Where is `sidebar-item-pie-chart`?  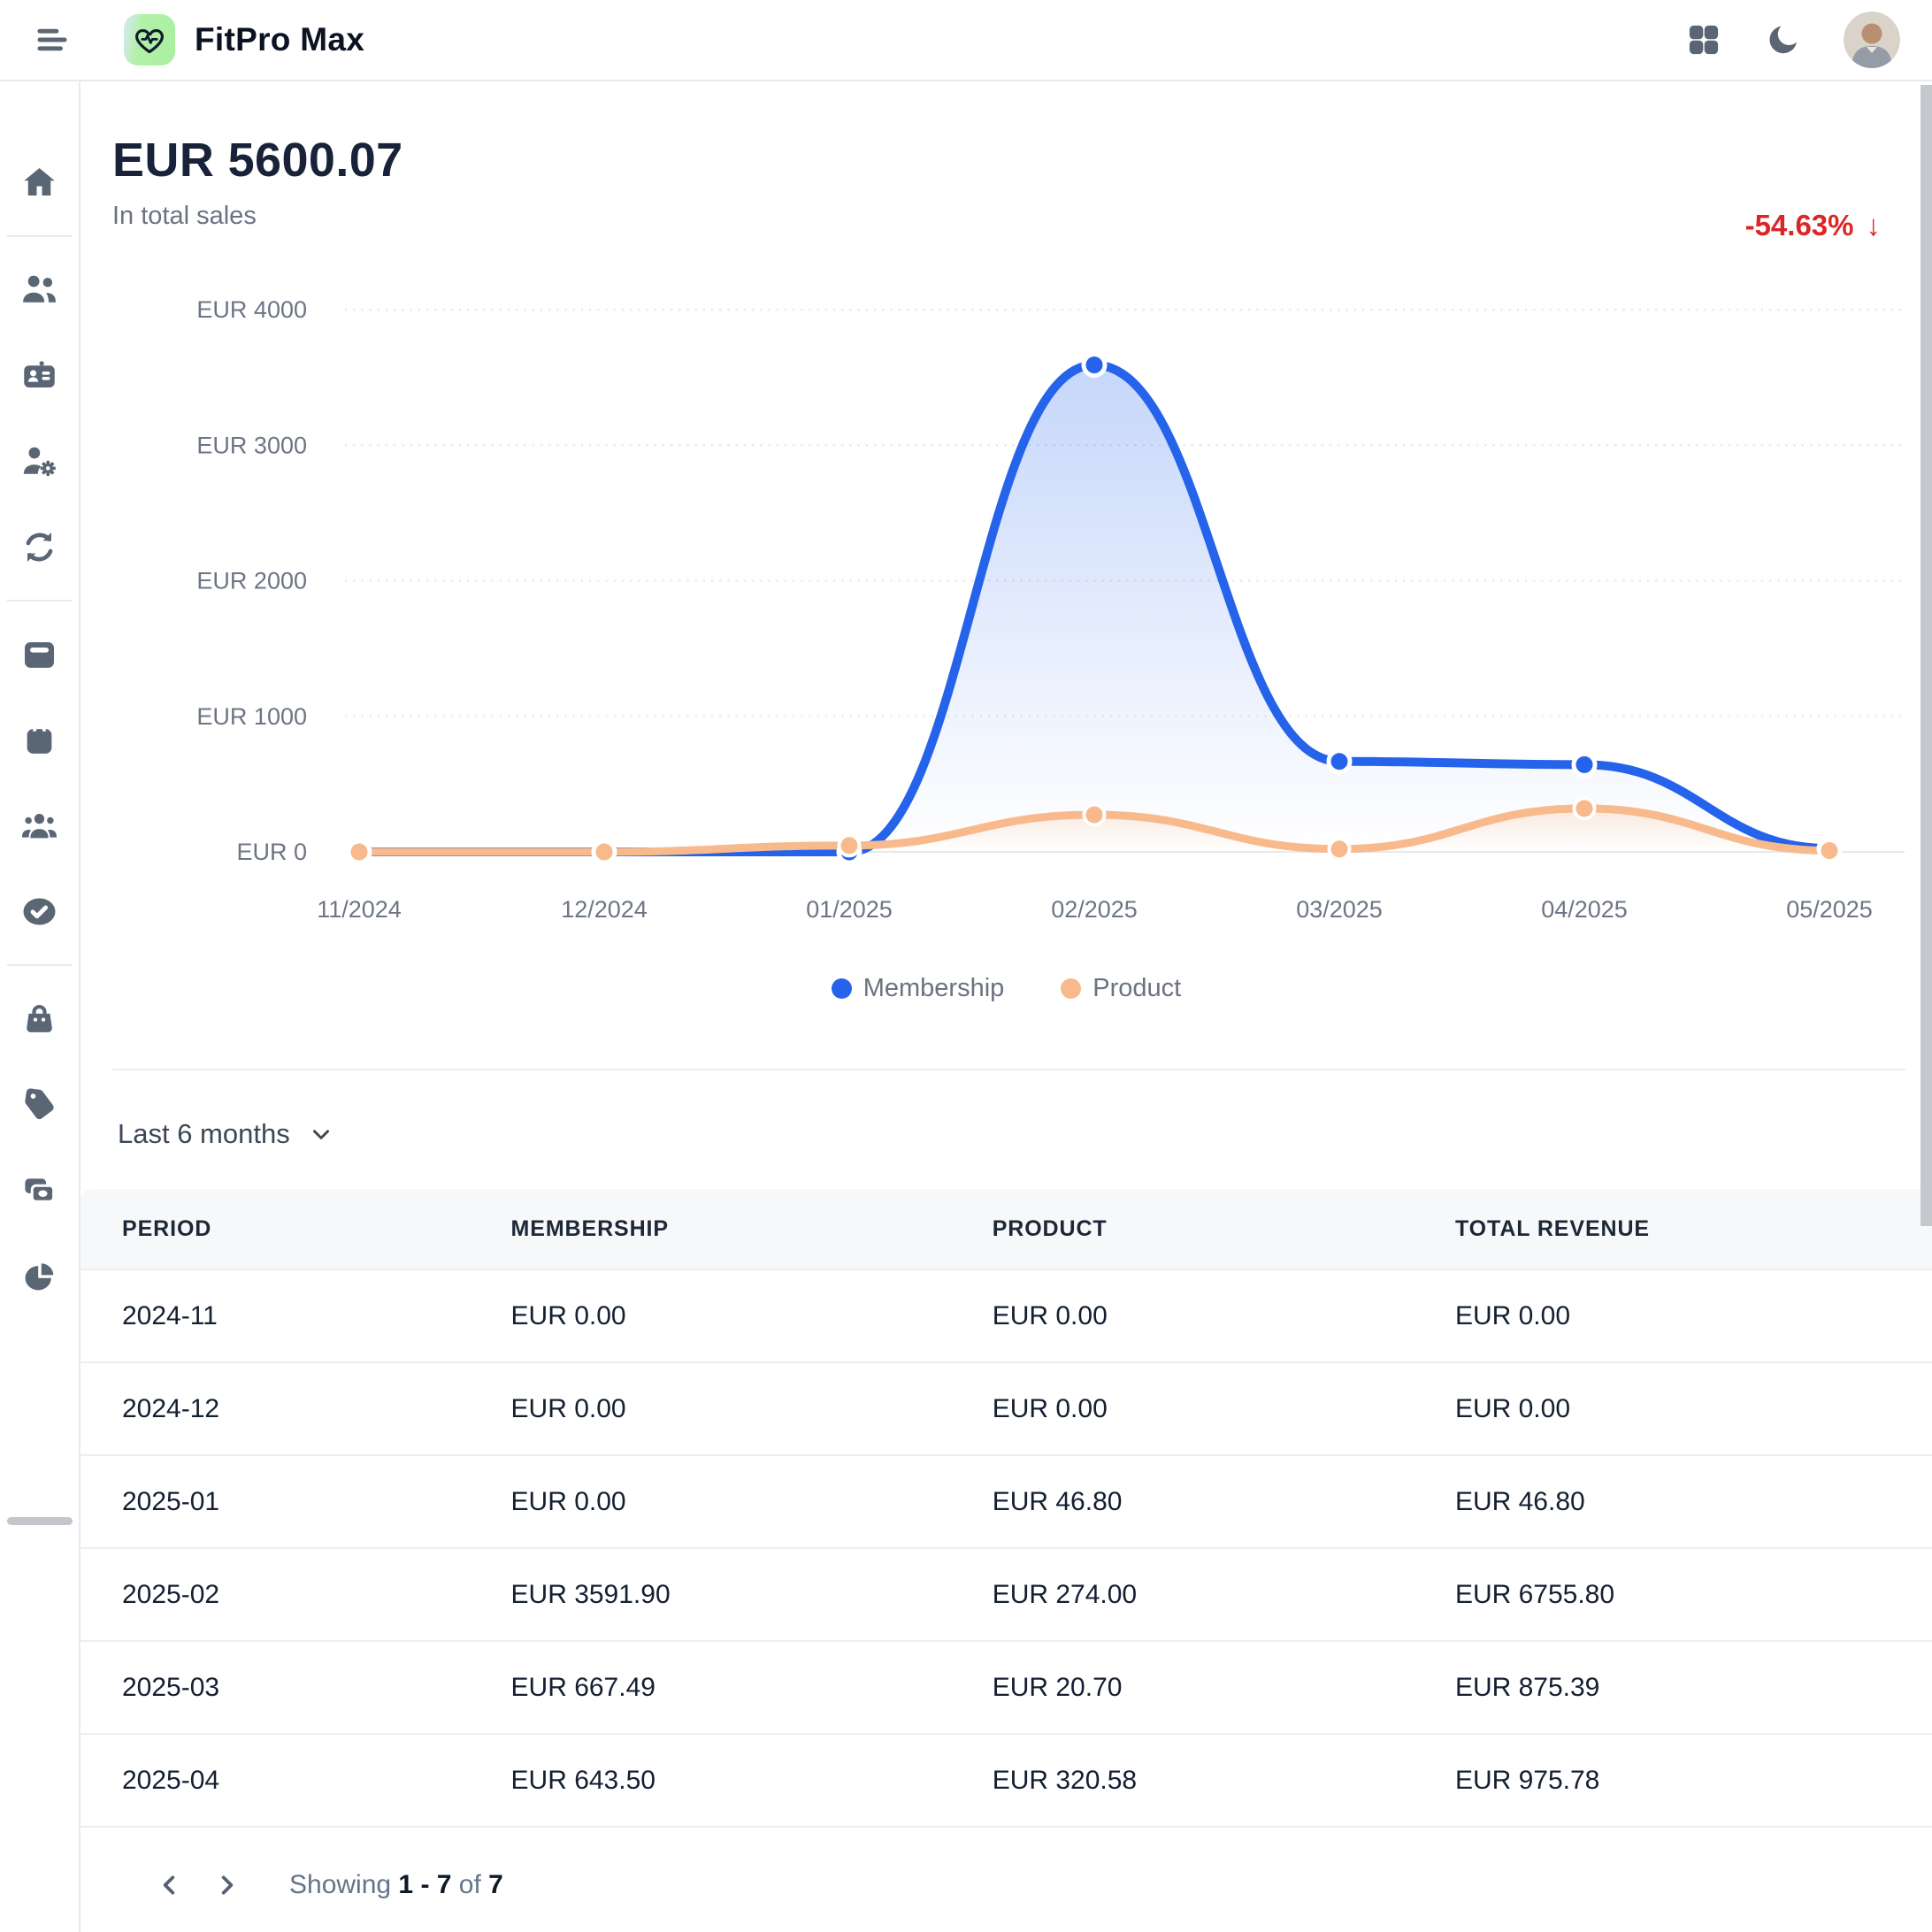 sidebar-item-pie-chart is located at coordinates (39, 1276).